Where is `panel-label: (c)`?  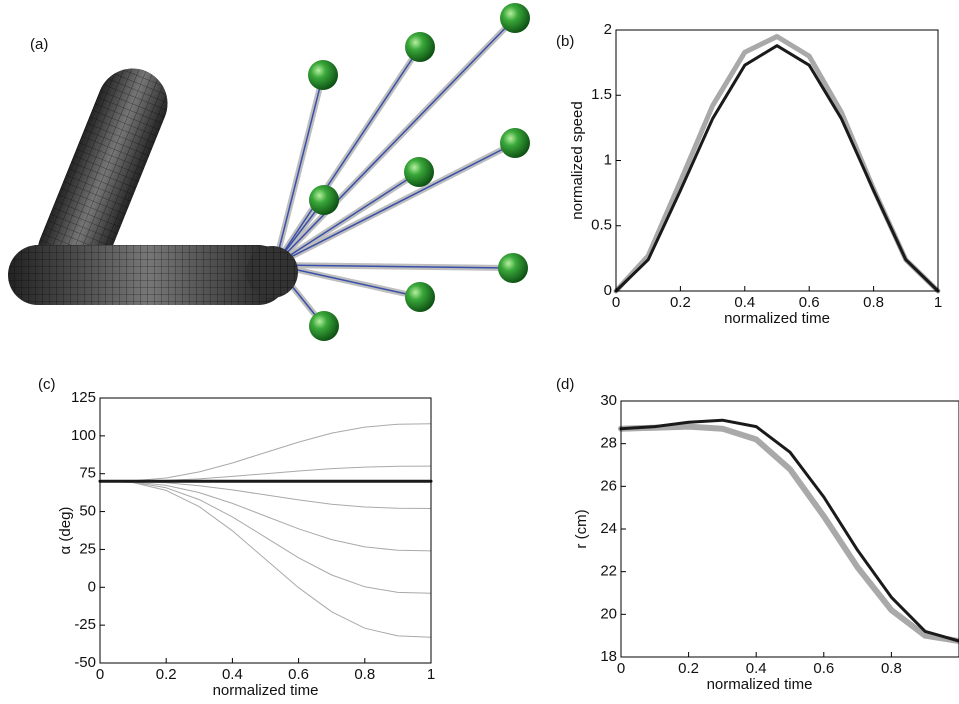
panel-label: (c) is located at coordinates (47, 384).